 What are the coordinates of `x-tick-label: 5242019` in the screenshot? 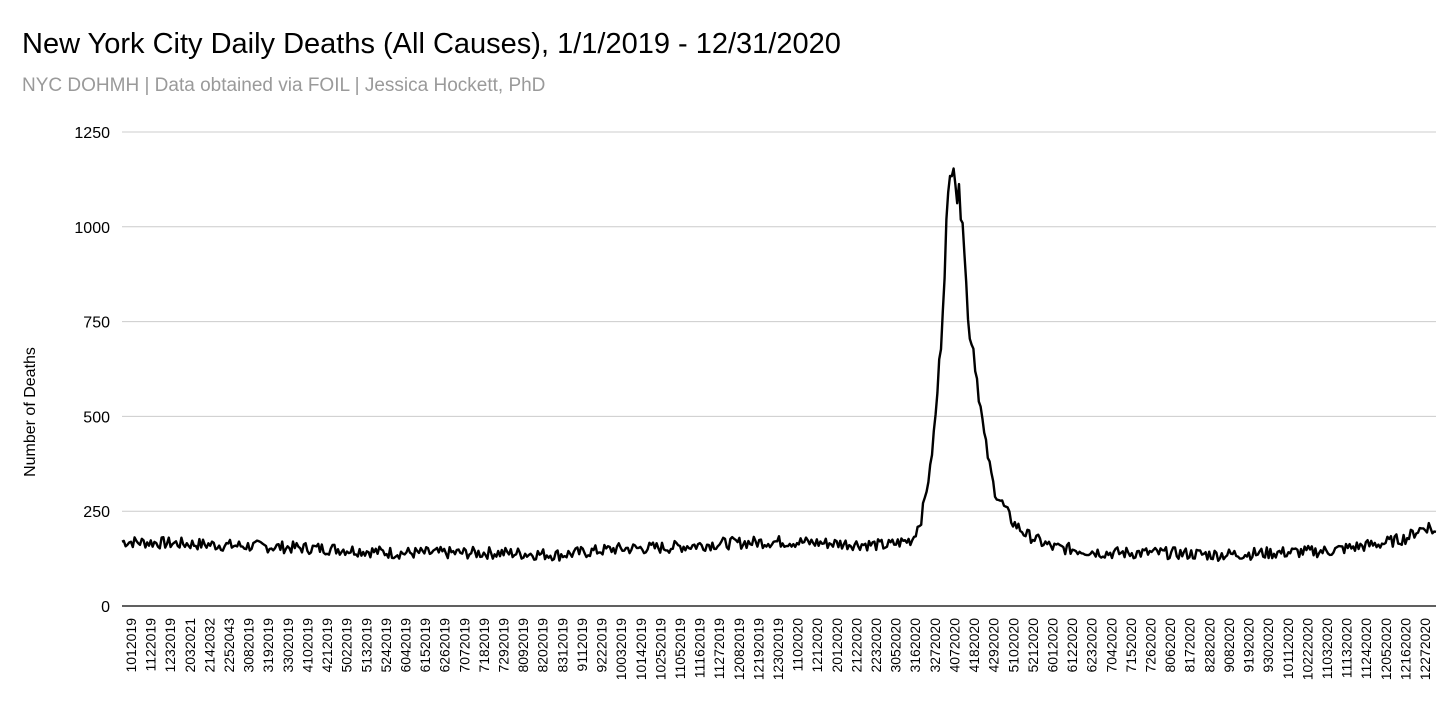 It's located at (386, 645).